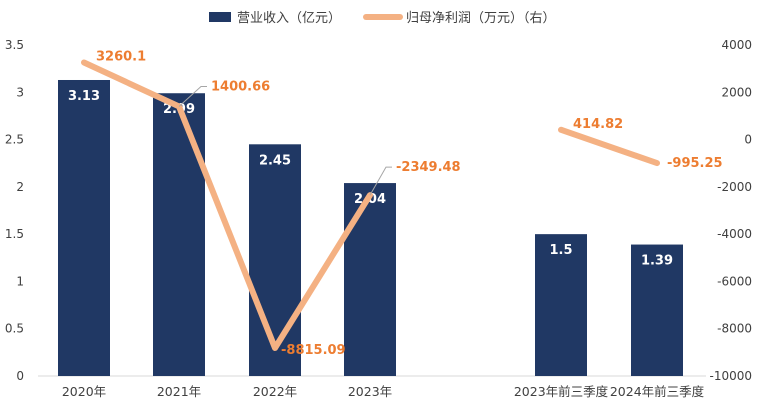 This screenshot has height=412, width=762. What do you see at coordinates (20, 187) in the screenshot?
I see `left-axis-tick: 2` at bounding box center [20, 187].